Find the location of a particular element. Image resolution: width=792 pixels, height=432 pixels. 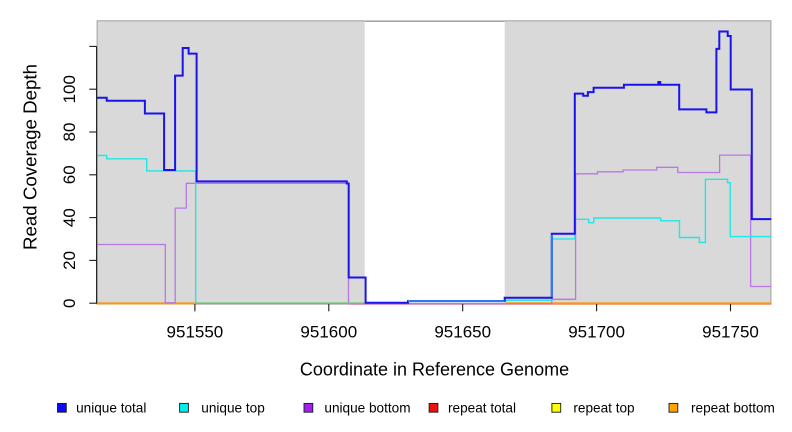

svg-text: unique total is located at coordinates (111, 407).